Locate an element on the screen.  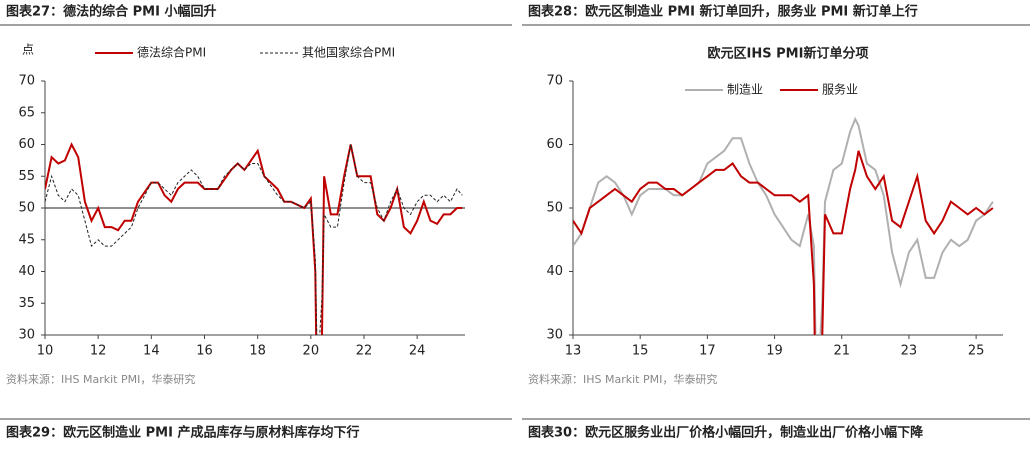
x-tick-label: 24 is located at coordinates (417, 351).